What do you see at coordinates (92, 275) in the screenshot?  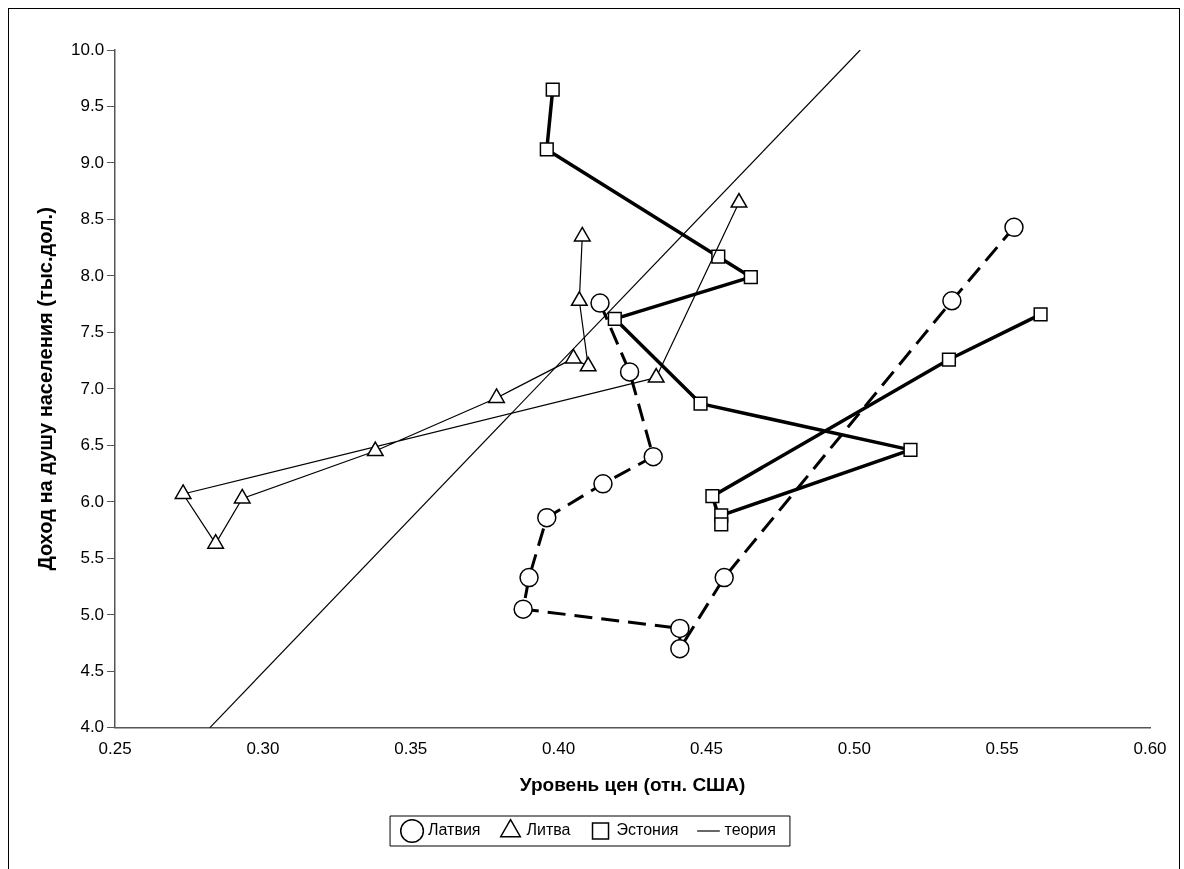 I see `y-tick-label: 8.0` at bounding box center [92, 275].